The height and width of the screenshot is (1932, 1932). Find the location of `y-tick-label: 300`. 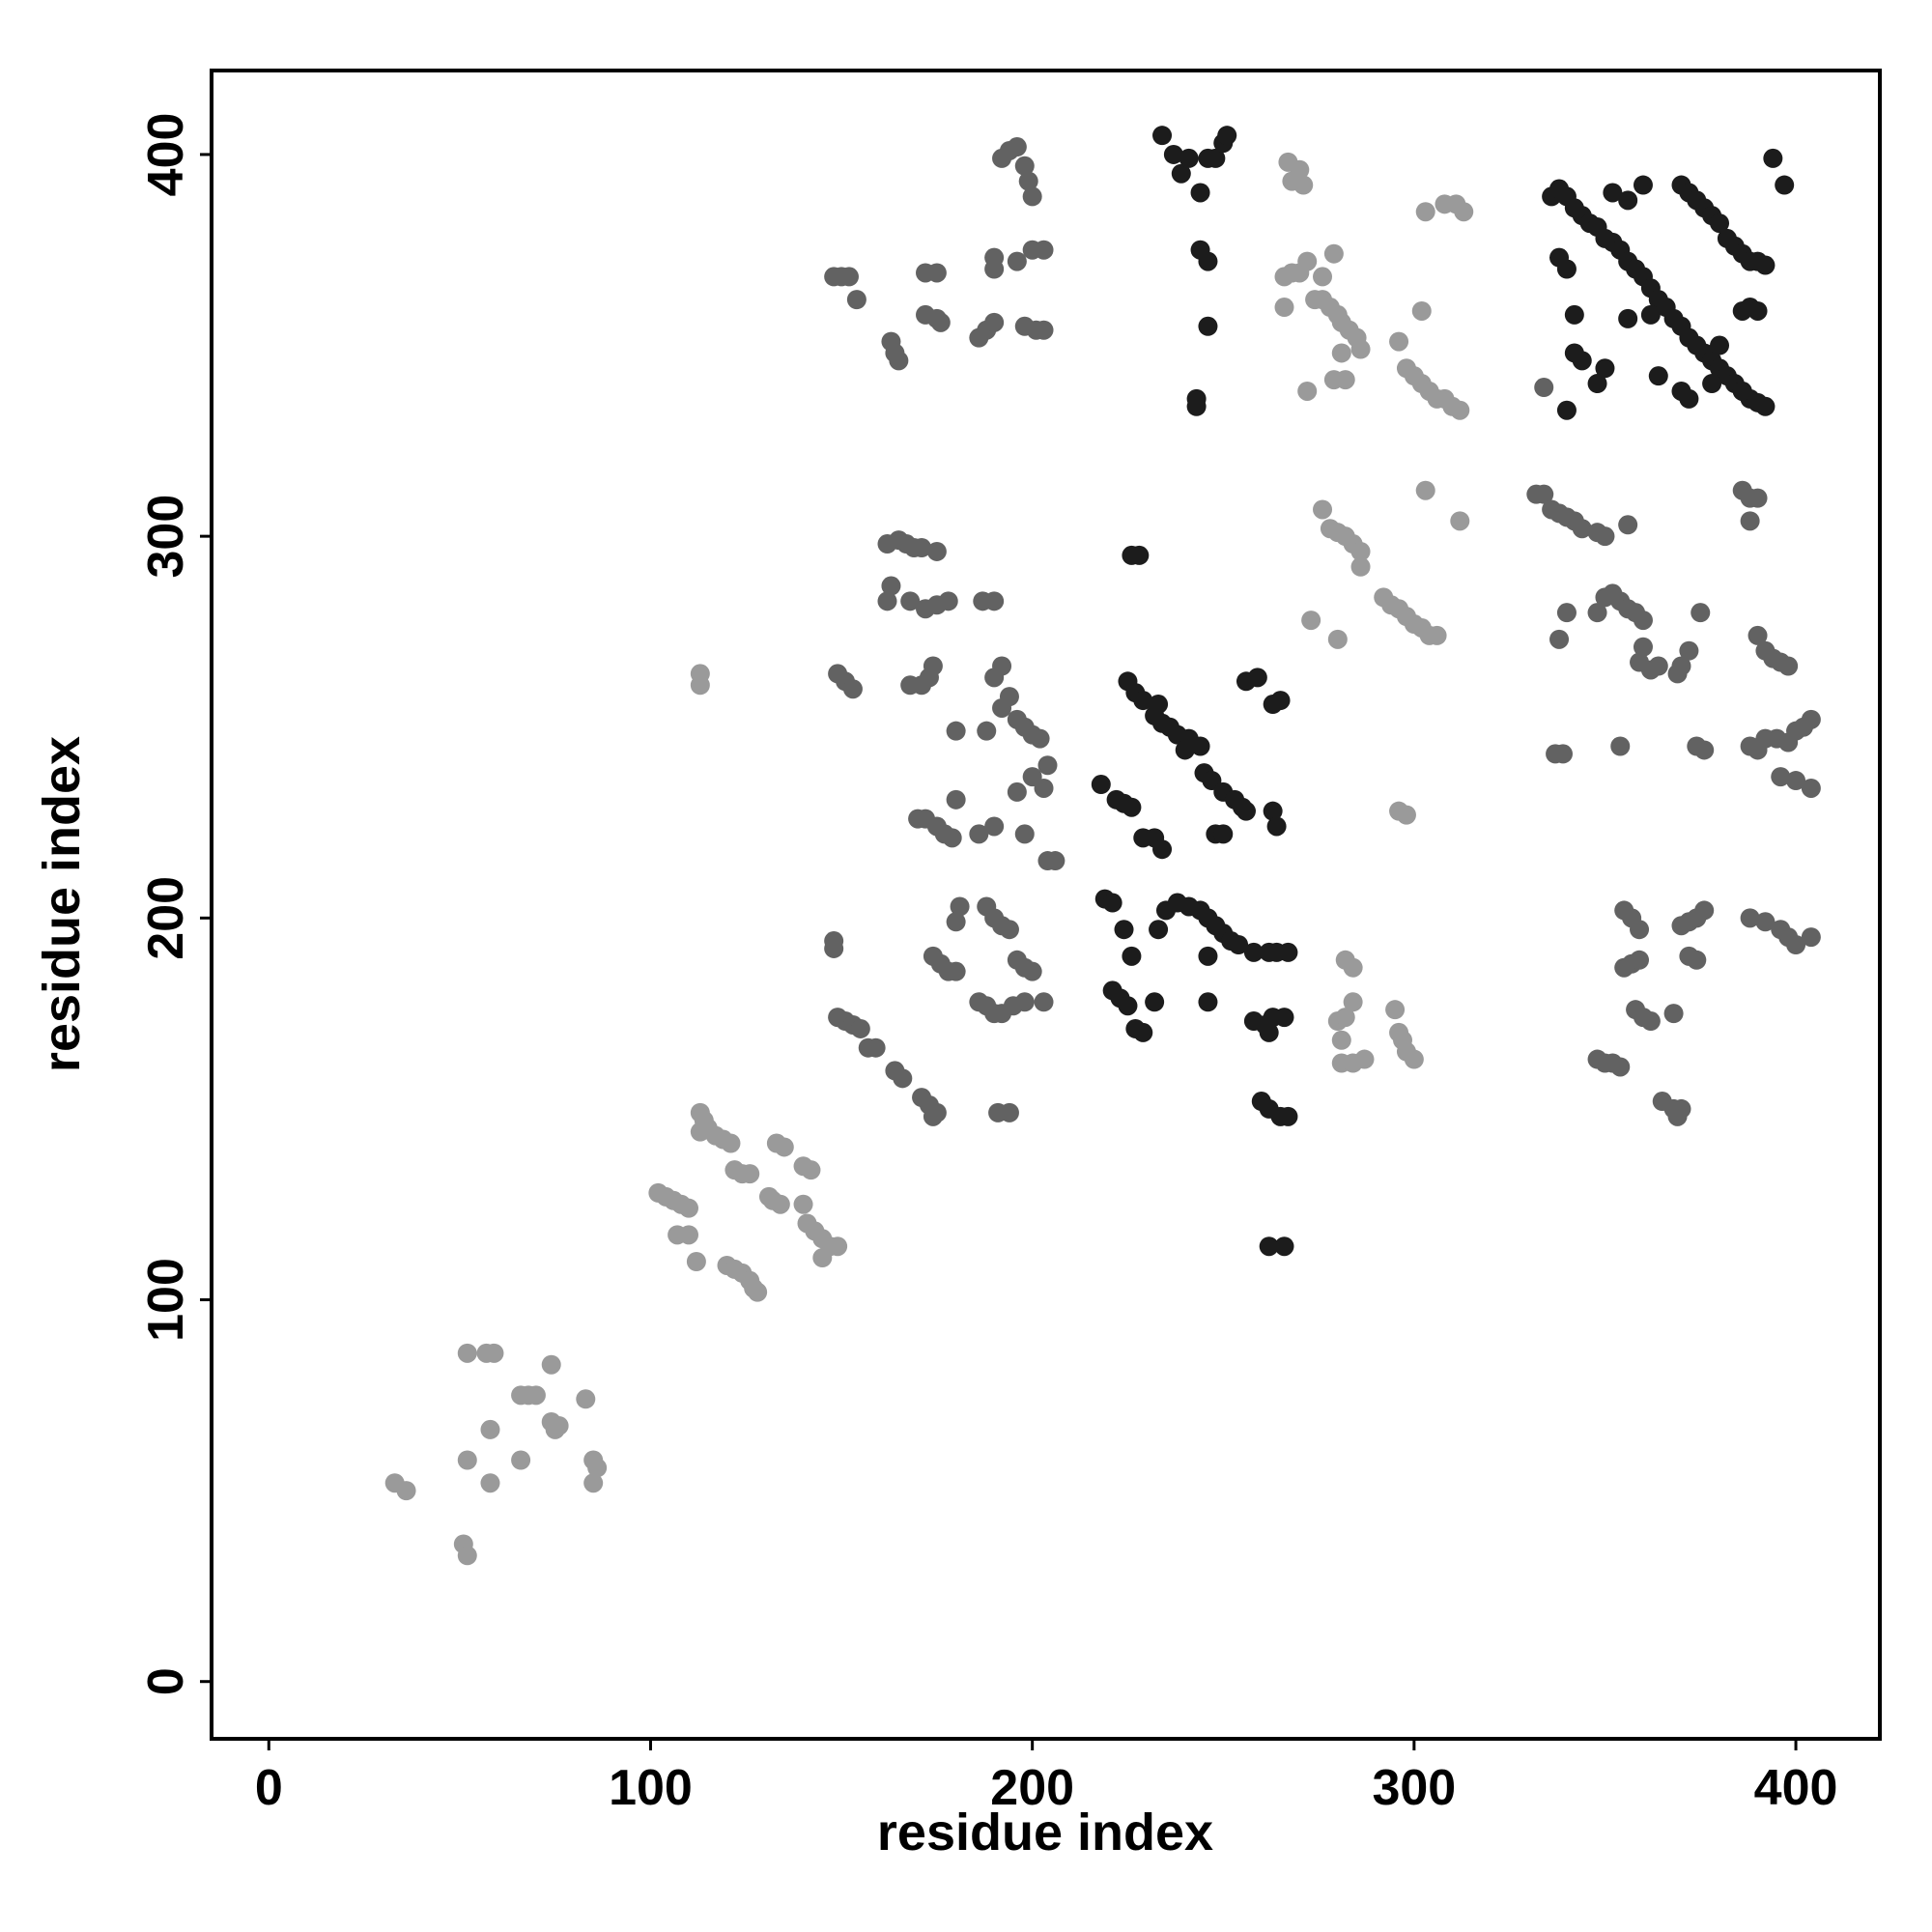

y-tick-label: 300 is located at coordinates (166, 537).